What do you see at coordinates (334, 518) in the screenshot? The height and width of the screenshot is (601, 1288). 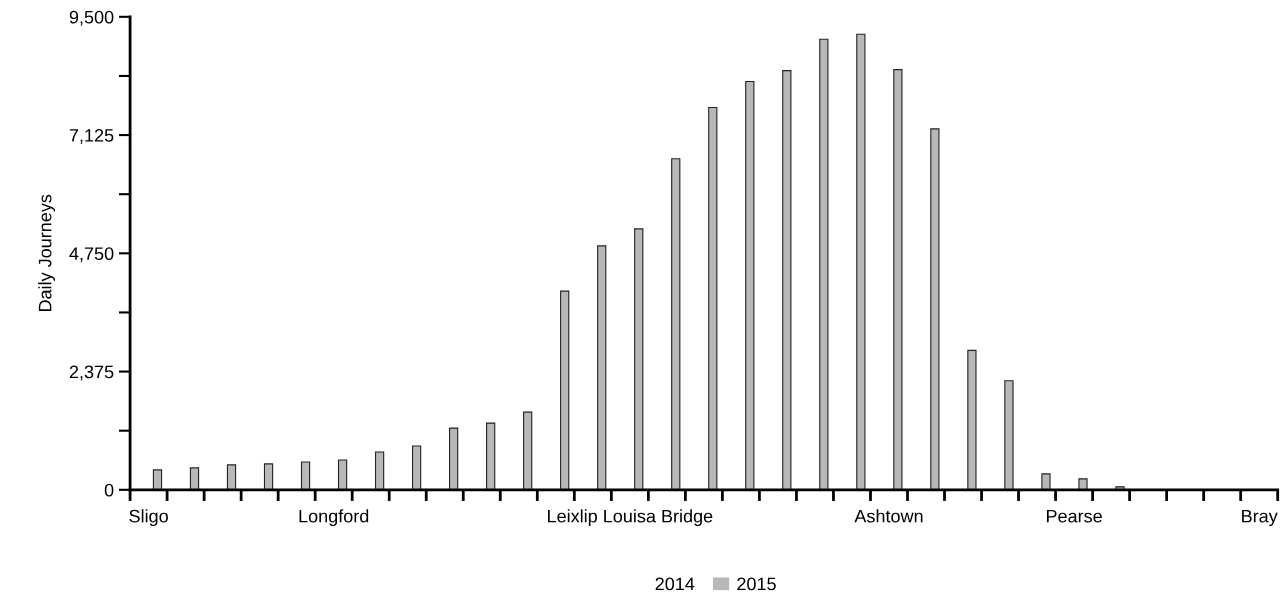 I see `x-tick-label: Longford` at bounding box center [334, 518].